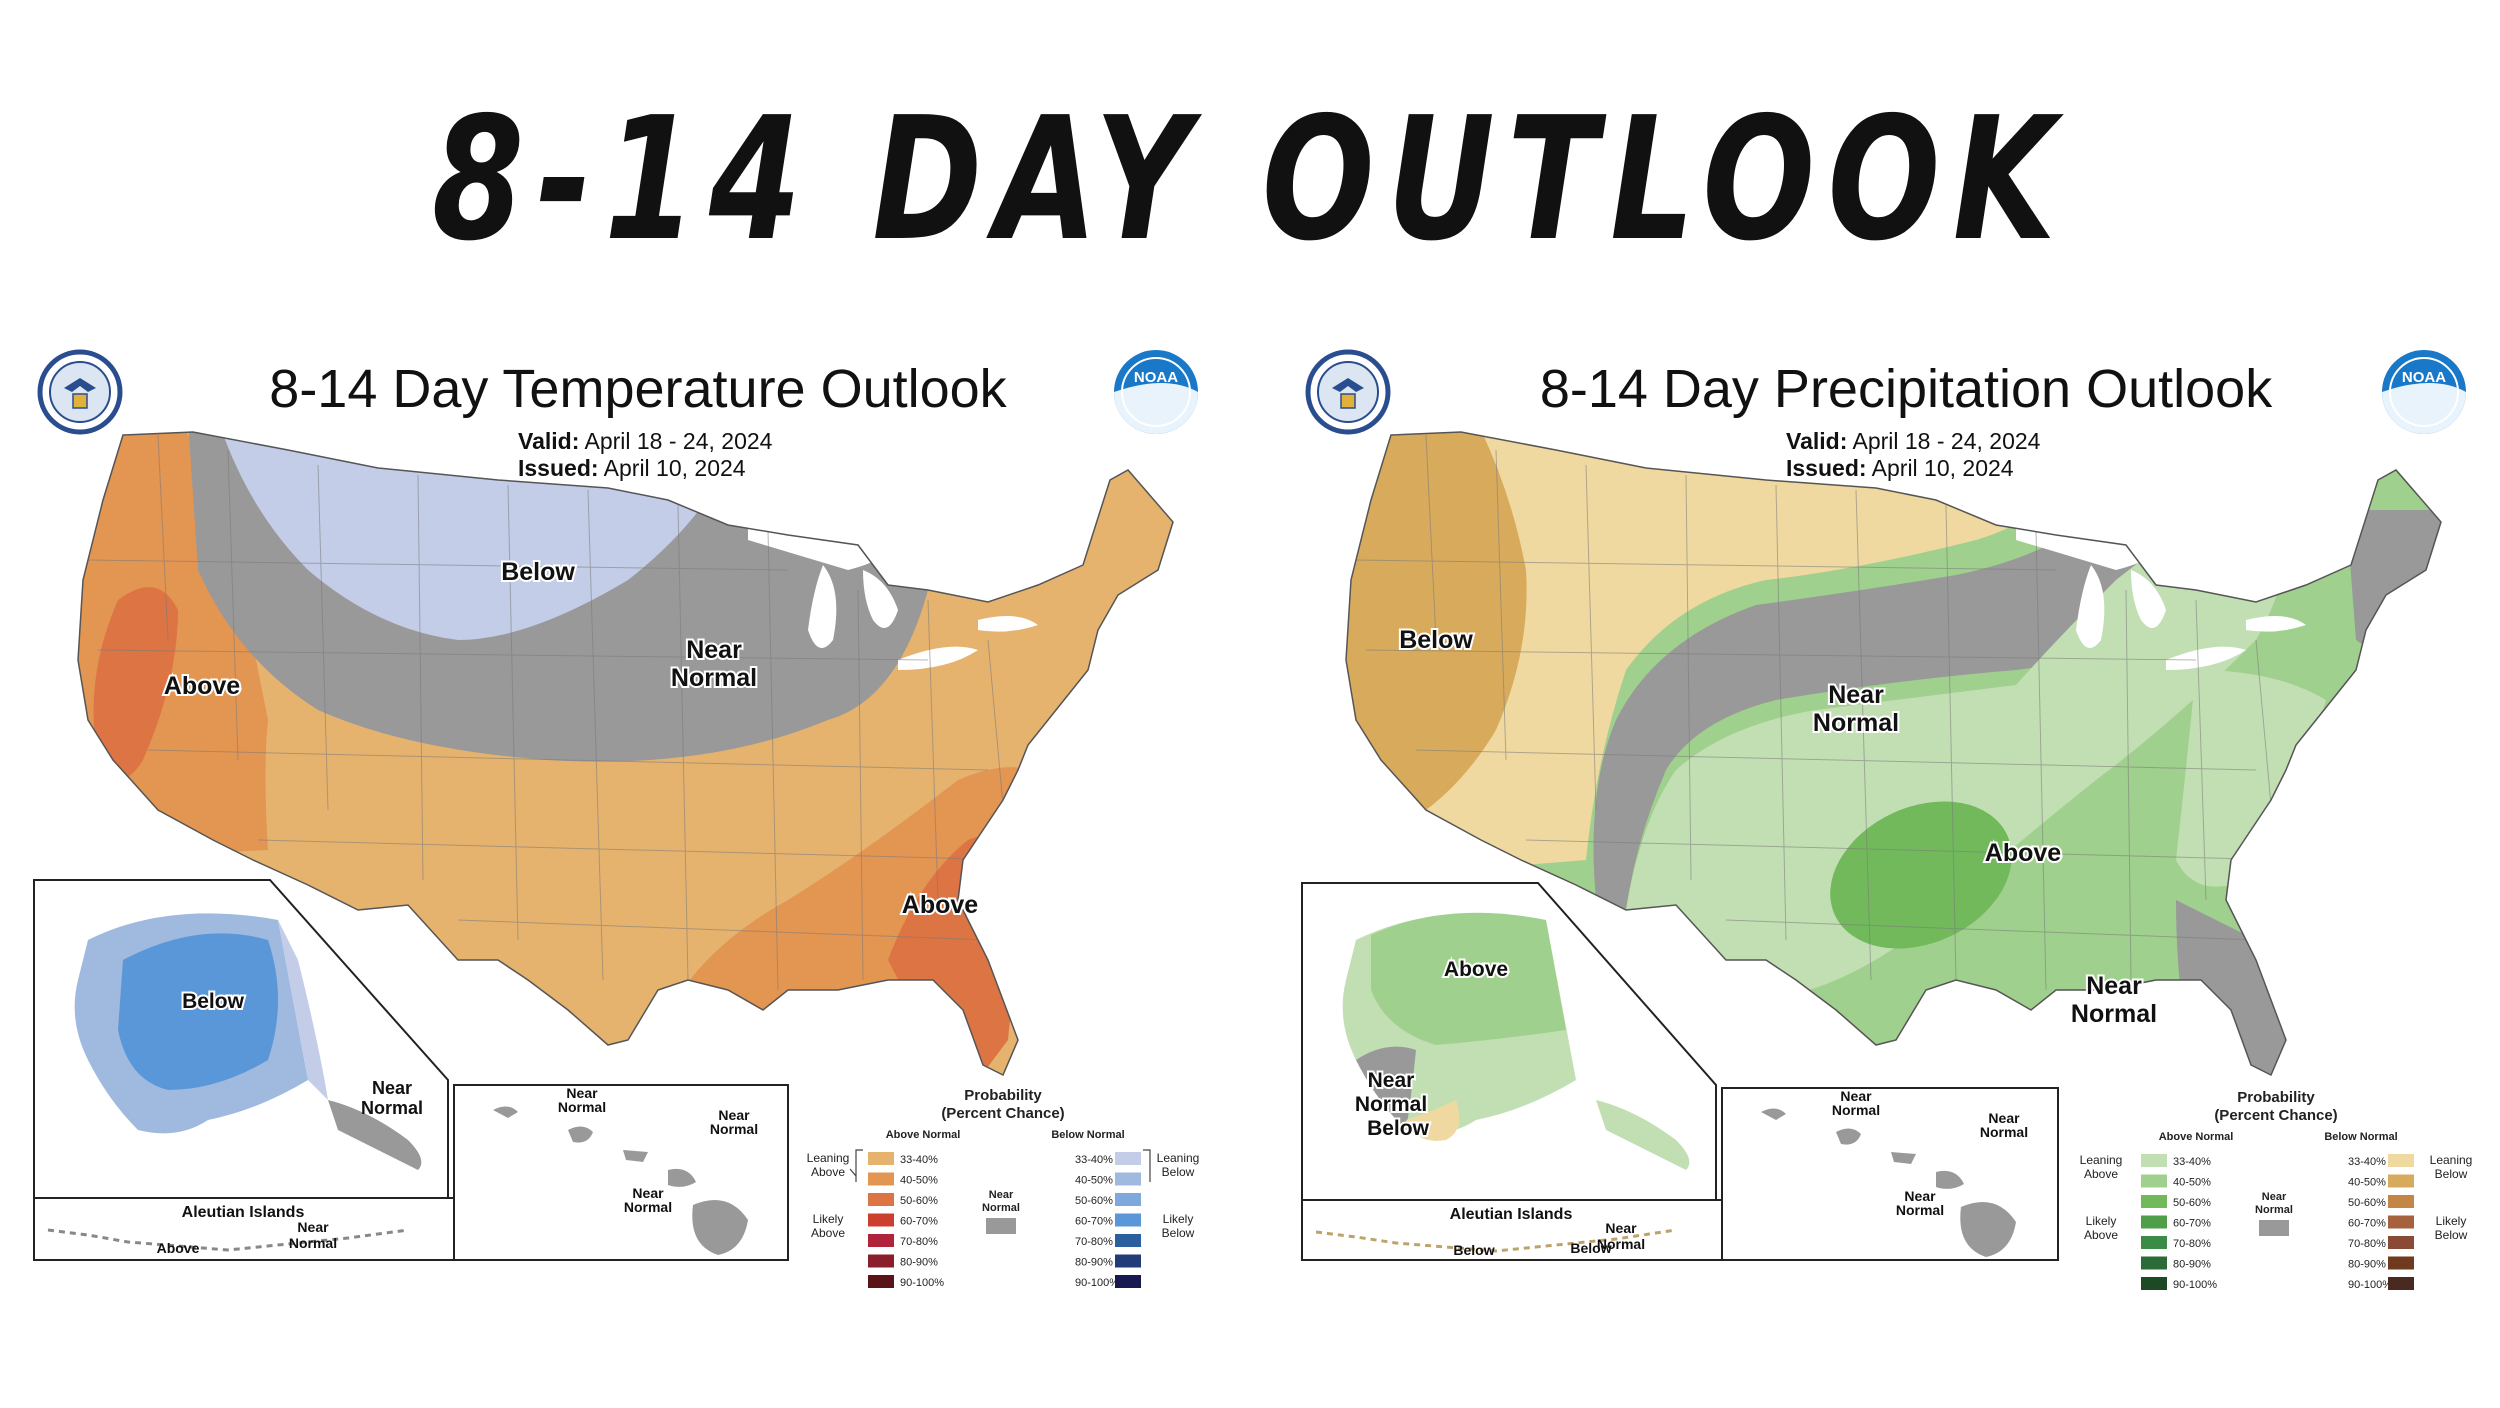 The height and width of the screenshot is (1408, 2500). Describe the element at coordinates (678, 441) in the screenshot. I see `temperature-valid-value: April 18 - 24, 2024` at that location.